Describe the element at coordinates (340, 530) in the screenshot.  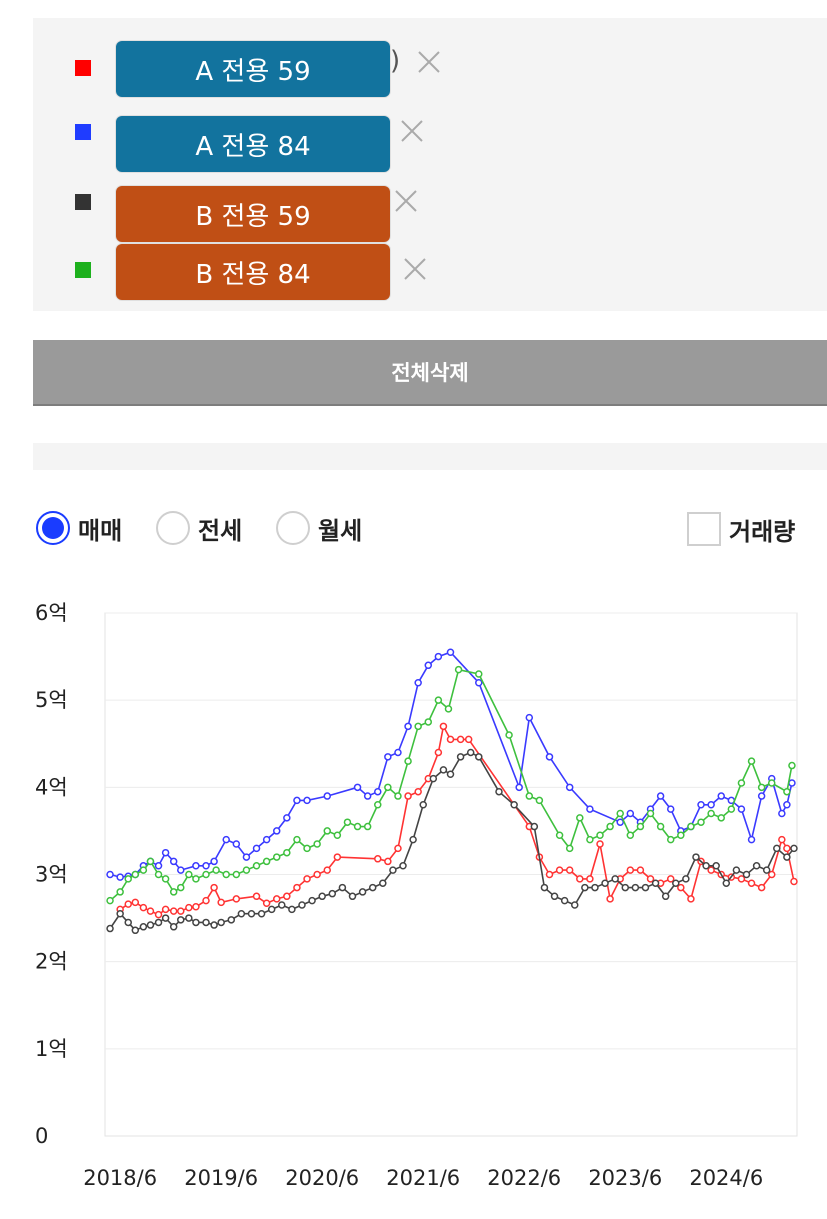
I see `trade-type-monthly-label: 월세` at that location.